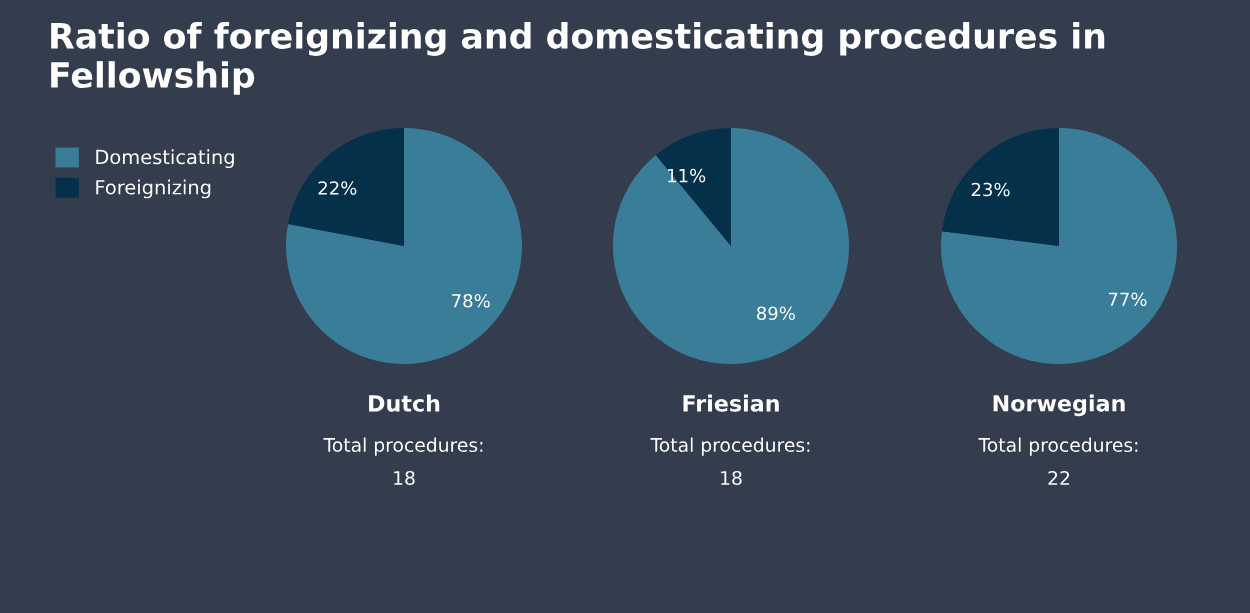 This screenshot has height=613, width=1250. Describe the element at coordinates (153, 189) in the screenshot. I see `legend-label: Foreignizing` at that location.